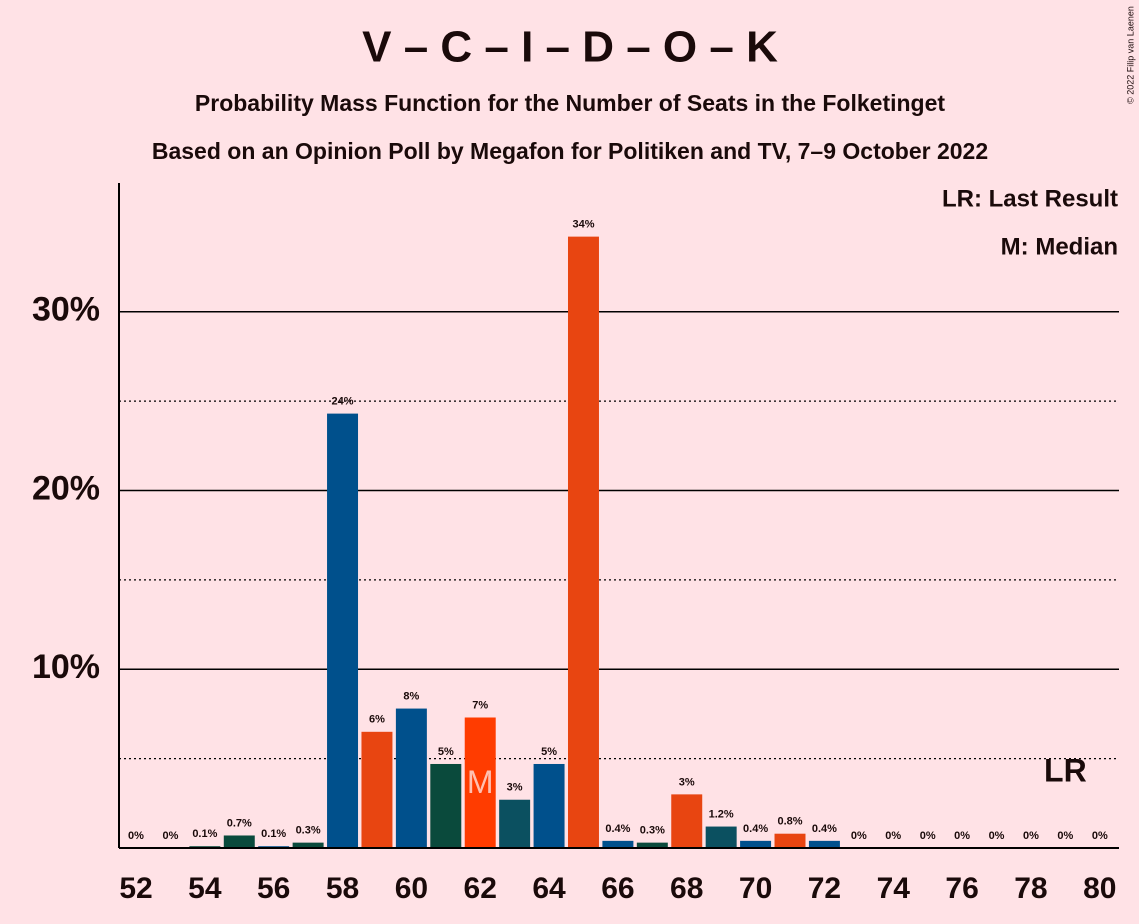 The image size is (1139, 924). What do you see at coordinates (789, 822) in the screenshot?
I see `value-label: 0.8%` at bounding box center [789, 822].